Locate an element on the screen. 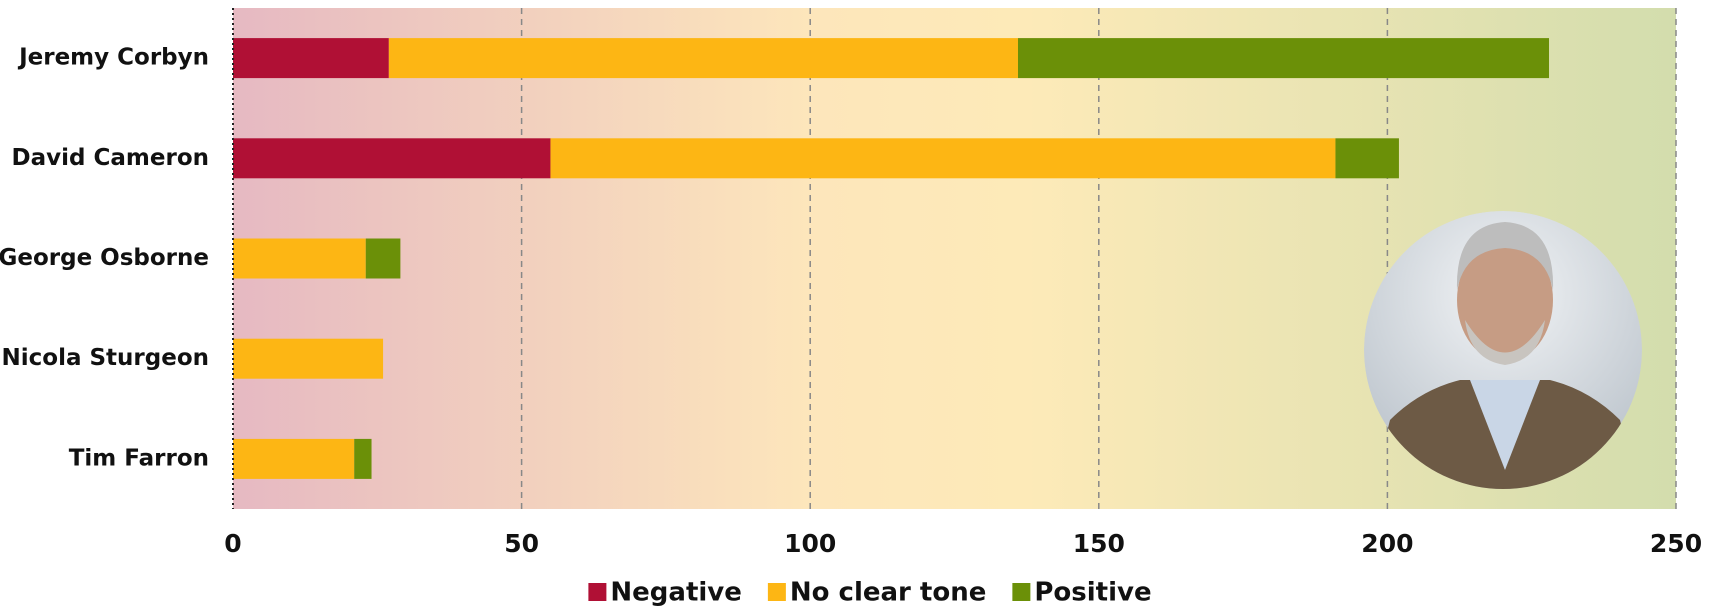 This screenshot has width=1717, height=608. legend-label: Negative is located at coordinates (675, 593).